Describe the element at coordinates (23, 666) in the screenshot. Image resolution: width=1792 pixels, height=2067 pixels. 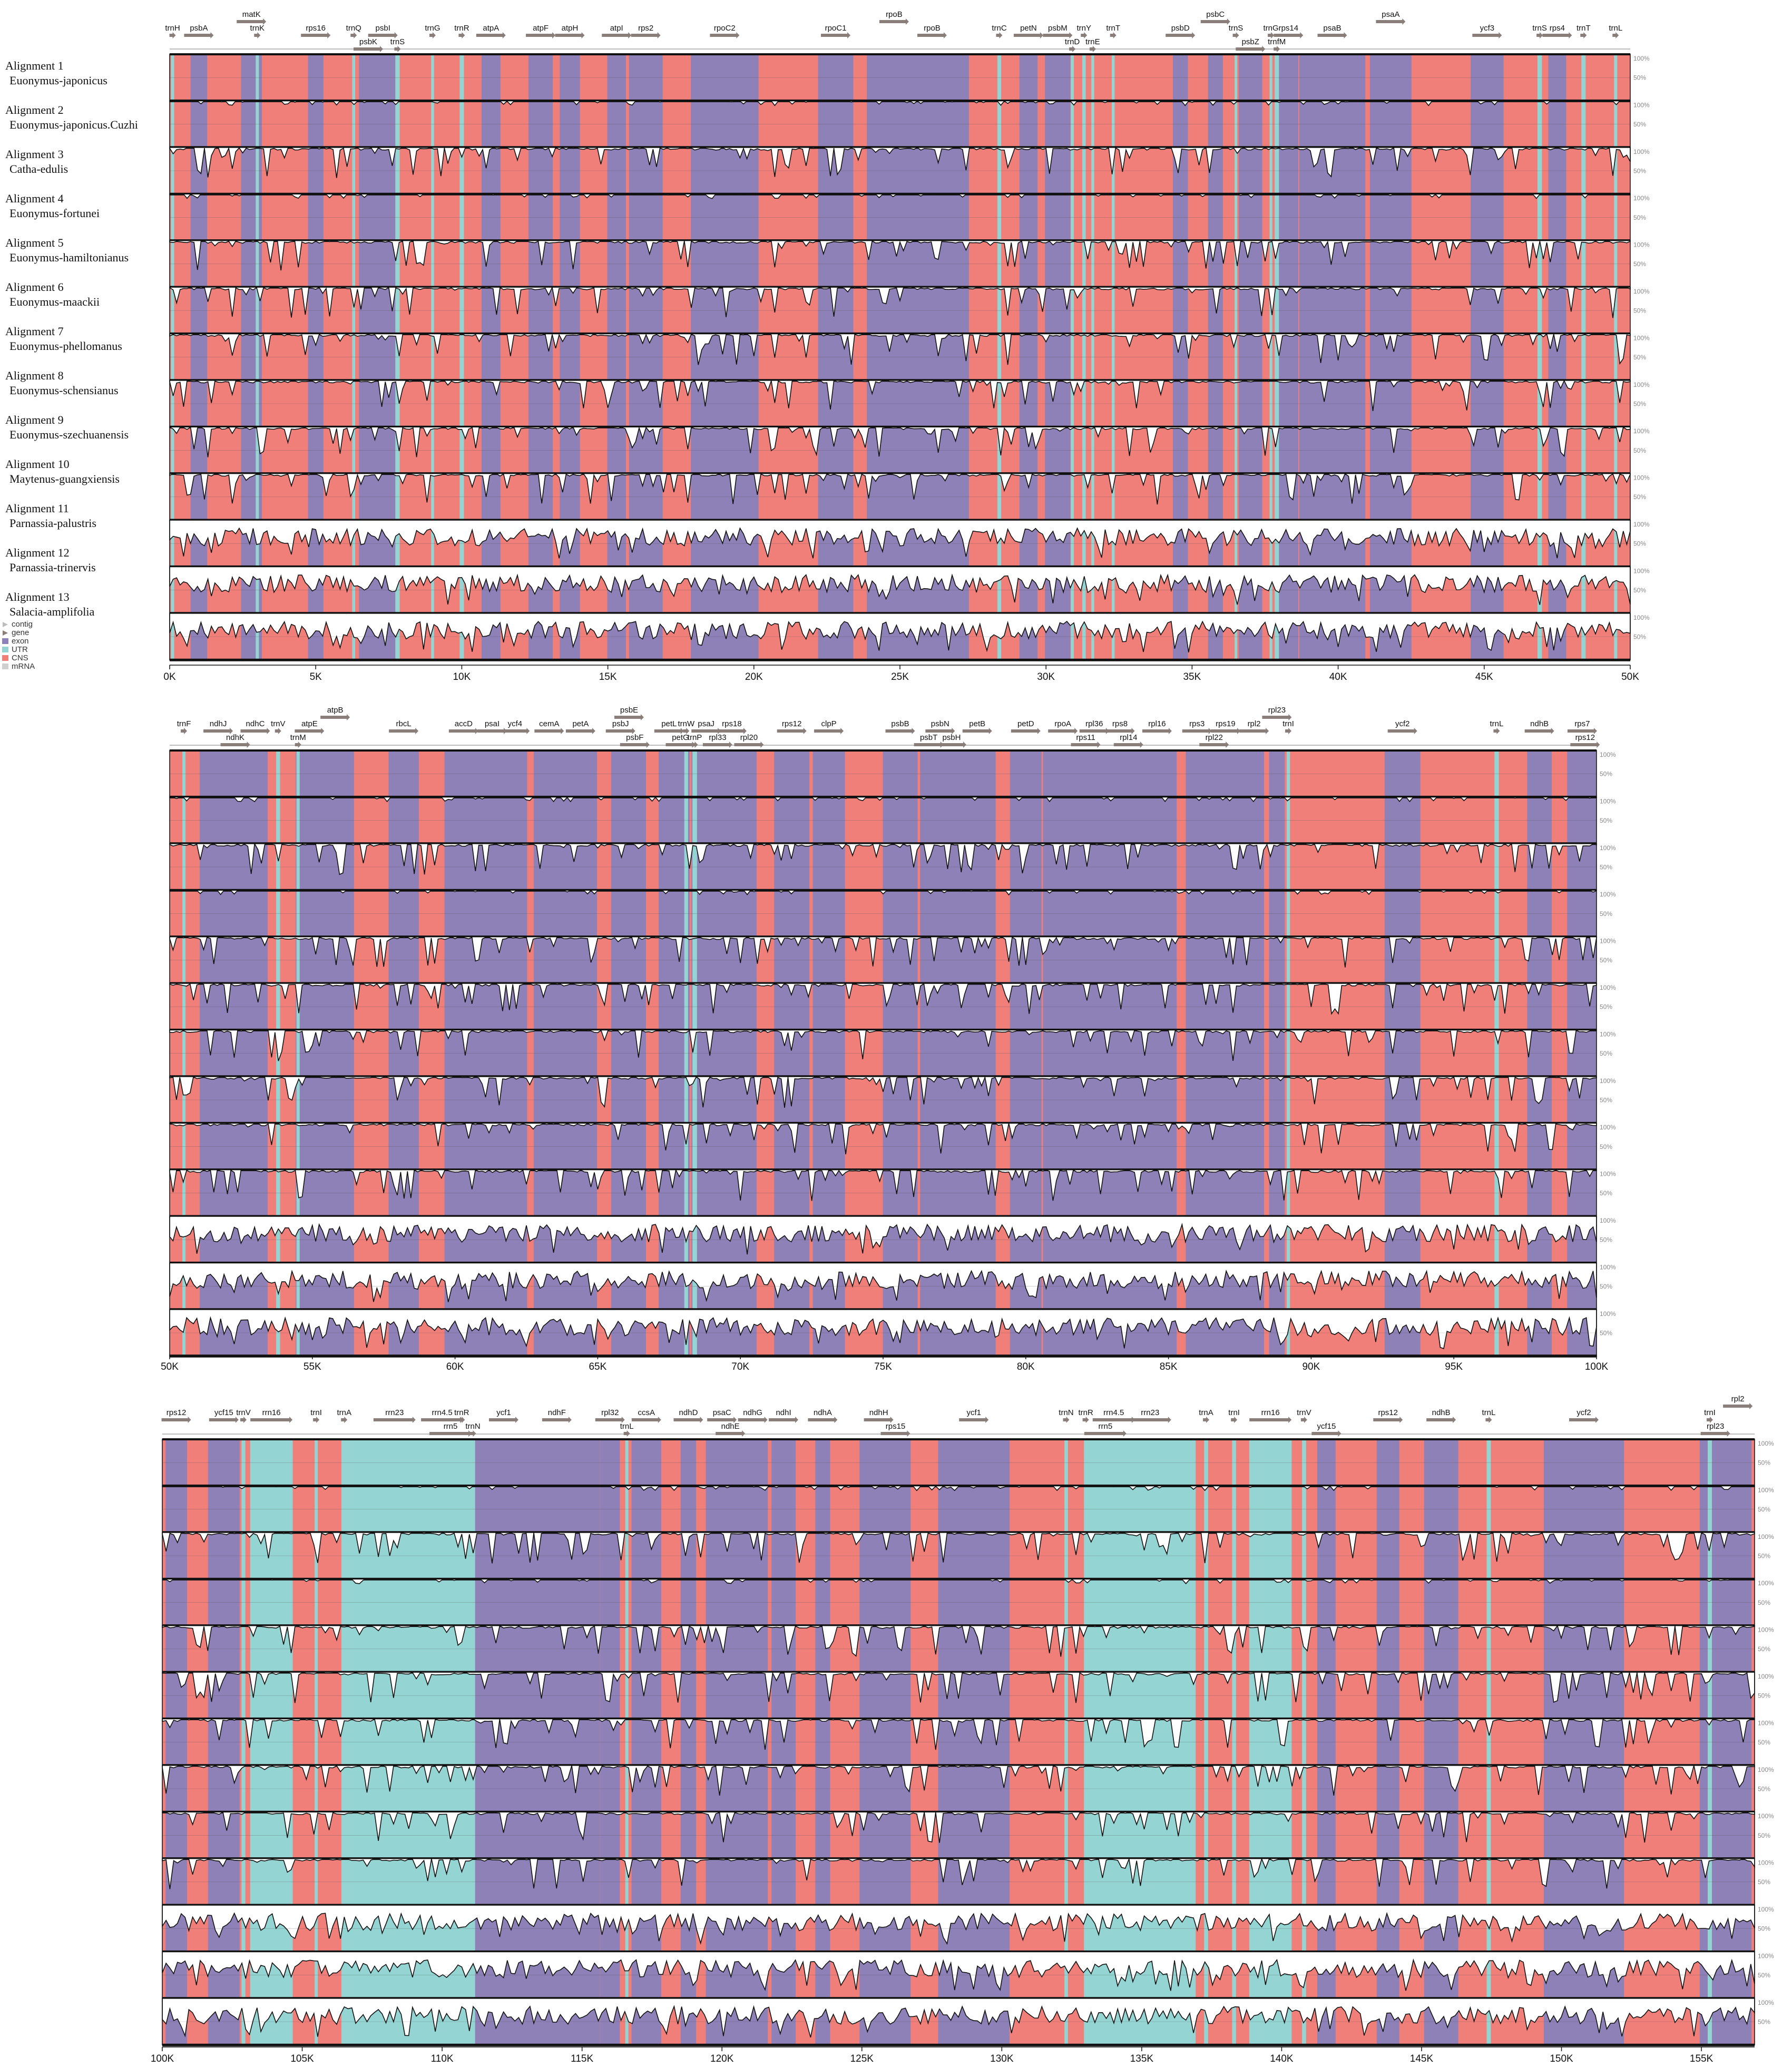
I see `legend-label-mRNA: mRNA` at that location.